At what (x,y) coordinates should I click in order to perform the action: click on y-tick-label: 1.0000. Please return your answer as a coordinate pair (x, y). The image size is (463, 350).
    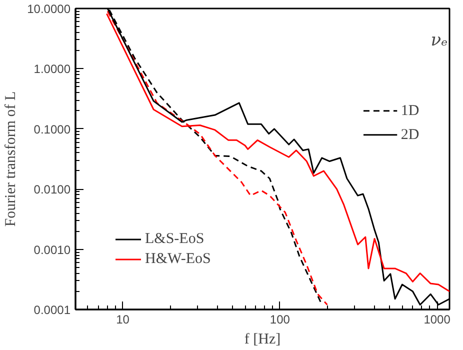
    Looking at the image, I should click on (52, 69).